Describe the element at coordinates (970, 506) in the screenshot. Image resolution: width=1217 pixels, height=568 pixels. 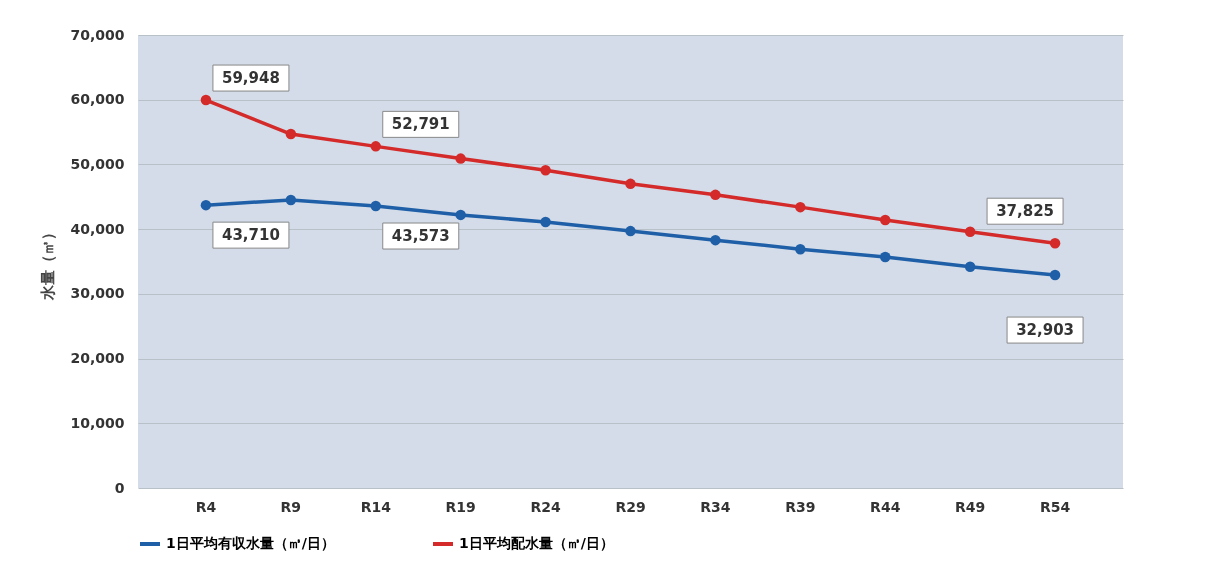
I see `x-tick-label: R49` at that location.